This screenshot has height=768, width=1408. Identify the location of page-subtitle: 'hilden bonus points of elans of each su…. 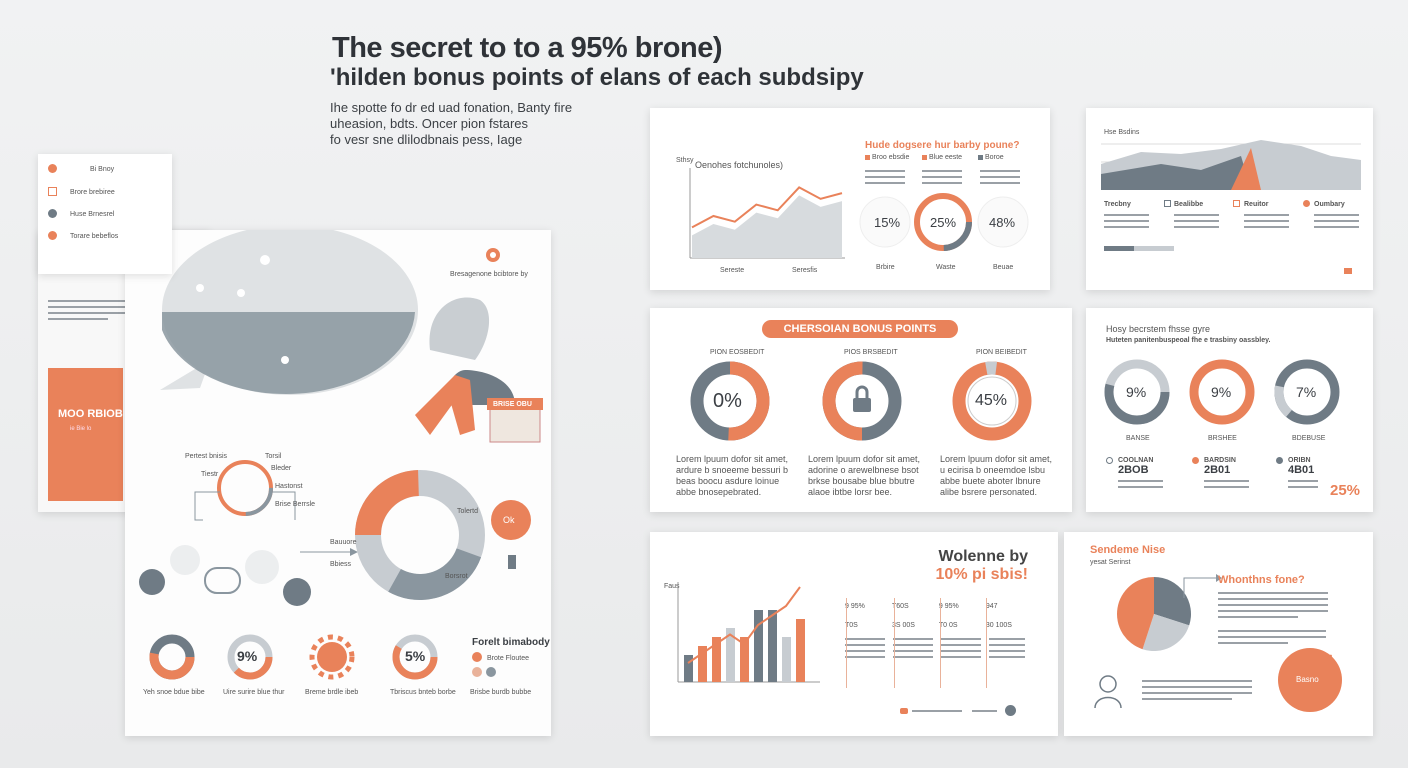
(597, 77).